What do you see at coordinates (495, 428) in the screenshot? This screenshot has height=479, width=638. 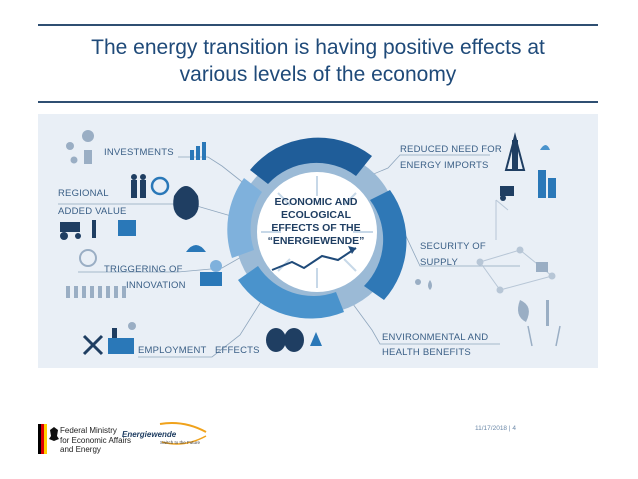 I see `page-number: 11/17/2018 | 4` at bounding box center [495, 428].